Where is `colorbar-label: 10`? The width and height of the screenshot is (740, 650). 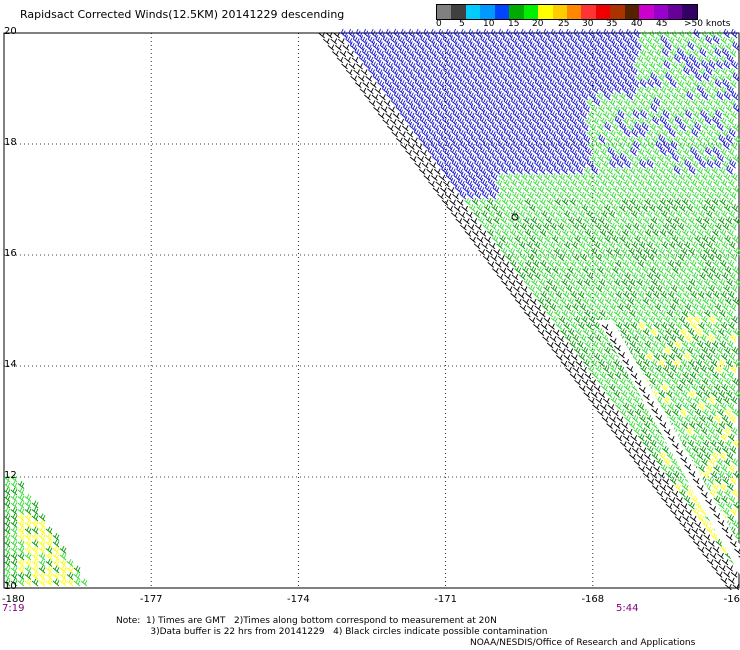 colorbar-label: 10 is located at coordinates (489, 24).